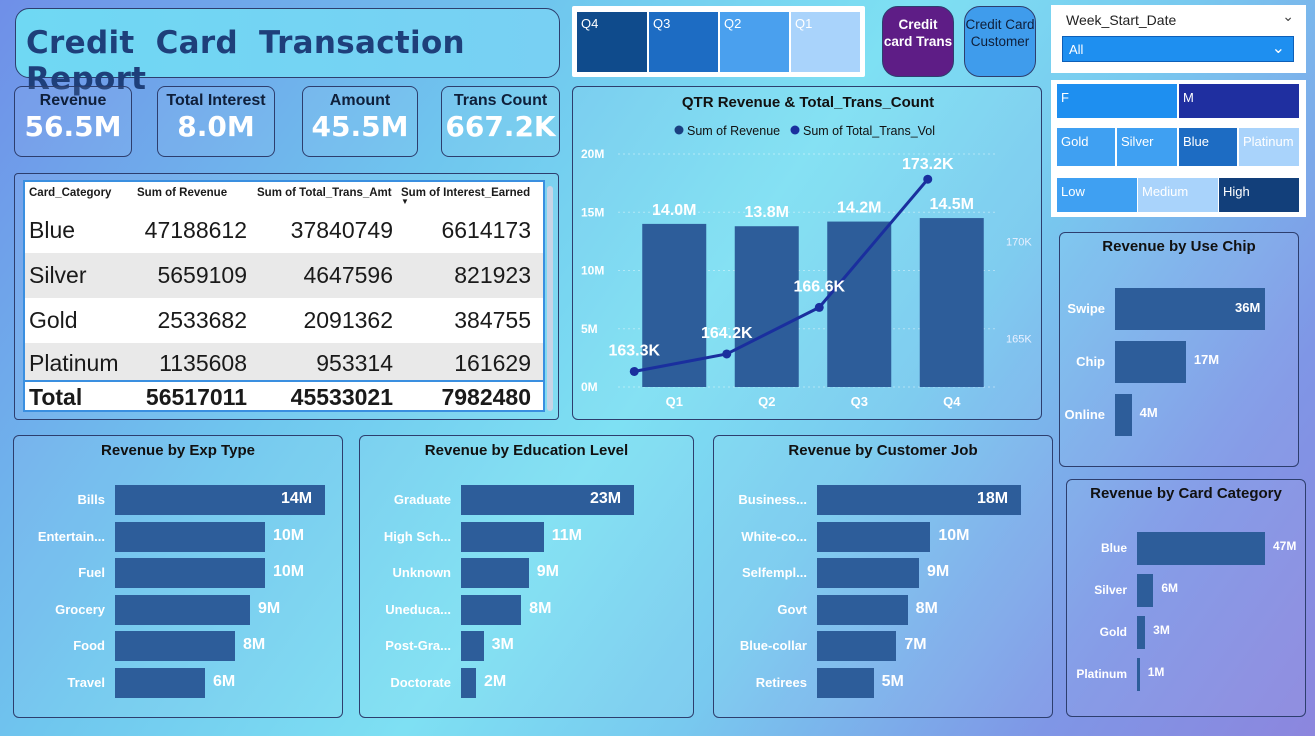 The height and width of the screenshot is (736, 1315). I want to click on quarter-option: Q4, so click(612, 42).